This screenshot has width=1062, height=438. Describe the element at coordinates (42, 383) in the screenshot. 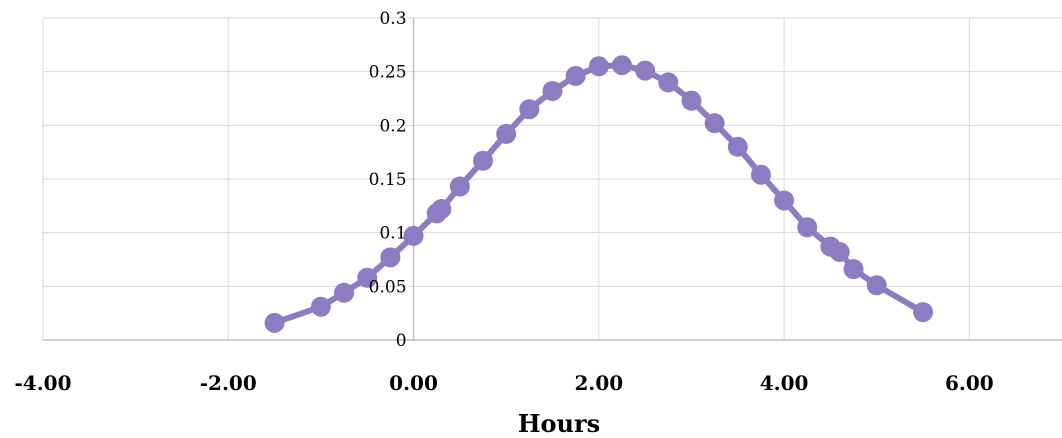

I see `x-tick-label: -4.00` at that location.